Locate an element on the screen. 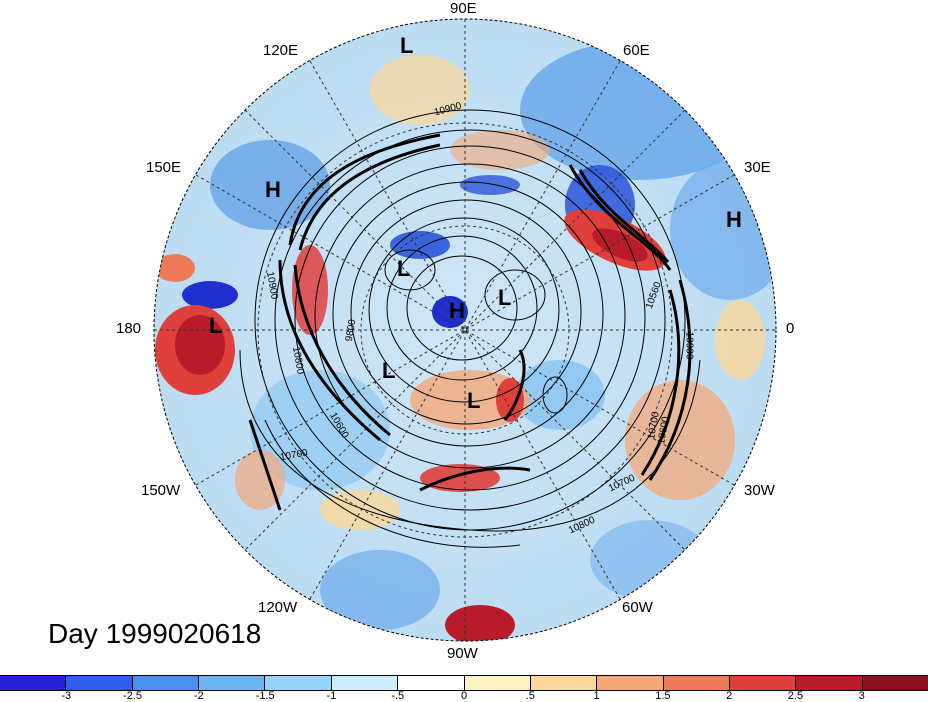 This screenshot has height=702, width=928. colorbar-tick-label: 3 is located at coordinates (861, 696).